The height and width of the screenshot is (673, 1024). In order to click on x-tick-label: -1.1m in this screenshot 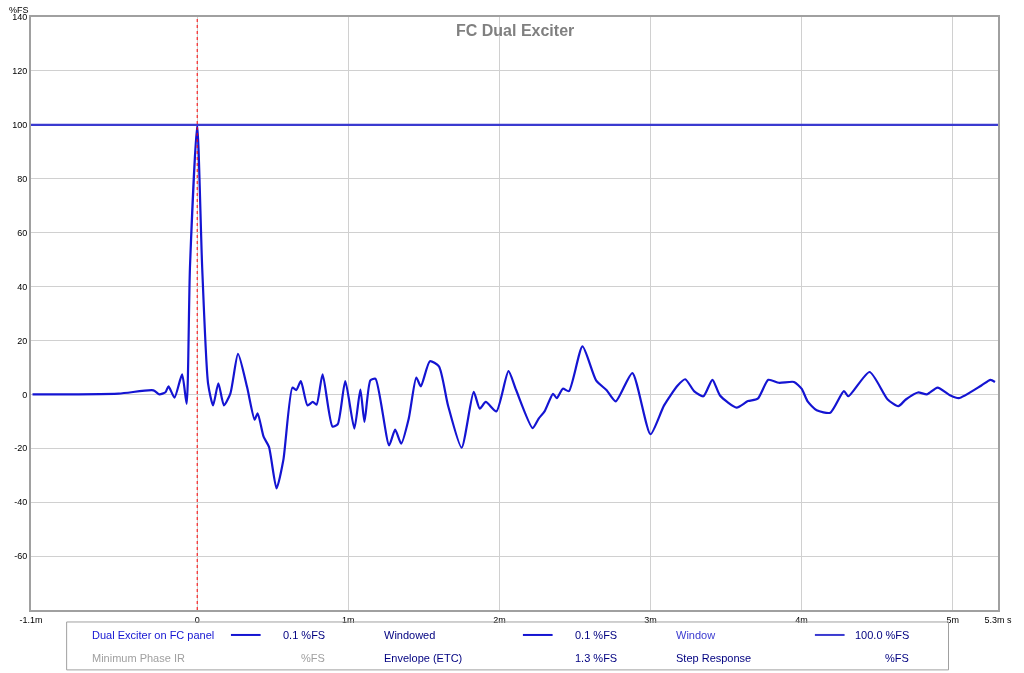, I will do `click(31, 619)`.